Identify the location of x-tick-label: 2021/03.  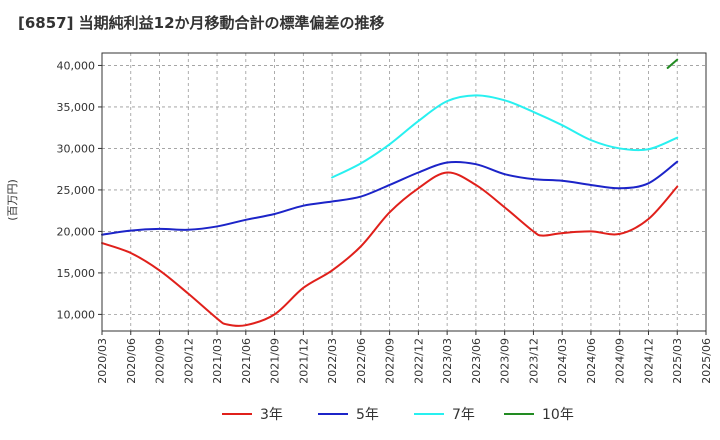
(217, 361).